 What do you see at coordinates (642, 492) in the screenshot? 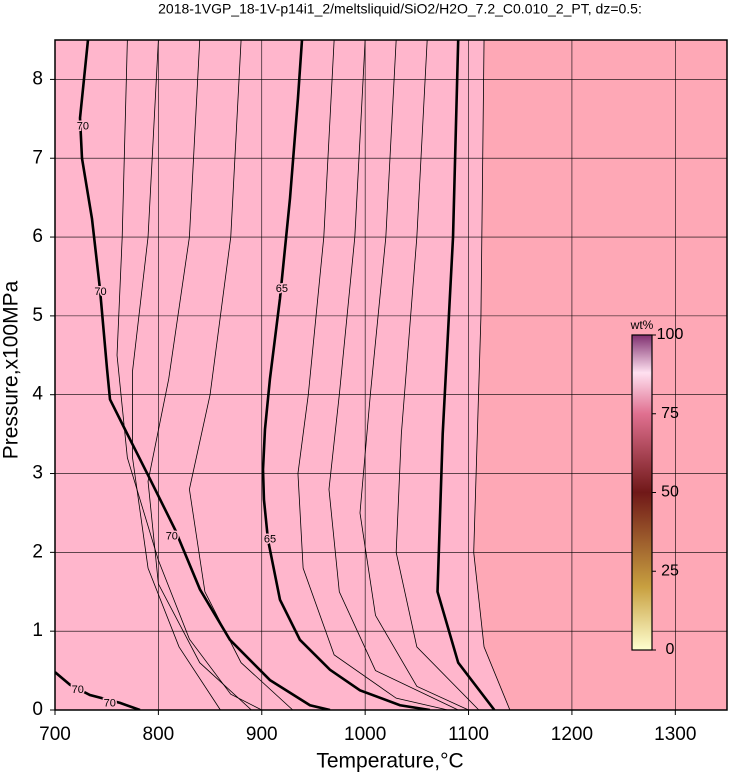
I see `colorbar` at bounding box center [642, 492].